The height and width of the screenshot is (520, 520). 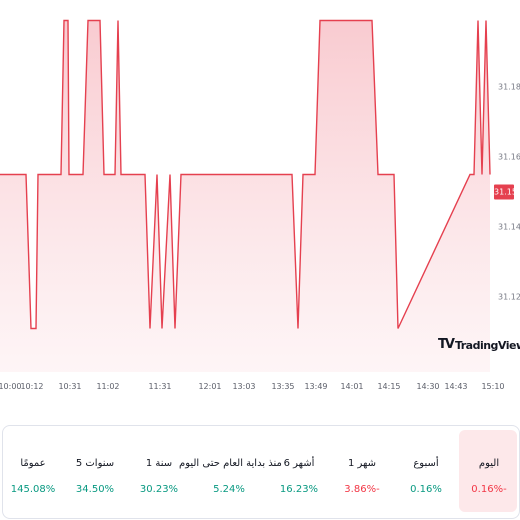 What do you see at coordinates (428, 386) in the screenshot?
I see `x-tick-label: 14:30` at bounding box center [428, 386].